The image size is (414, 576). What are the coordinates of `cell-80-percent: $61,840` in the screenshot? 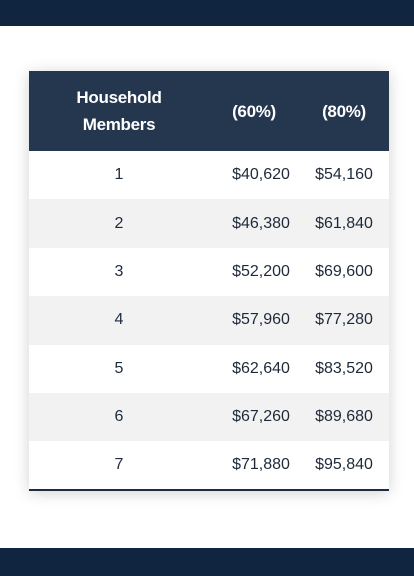 It's located at (344, 223).